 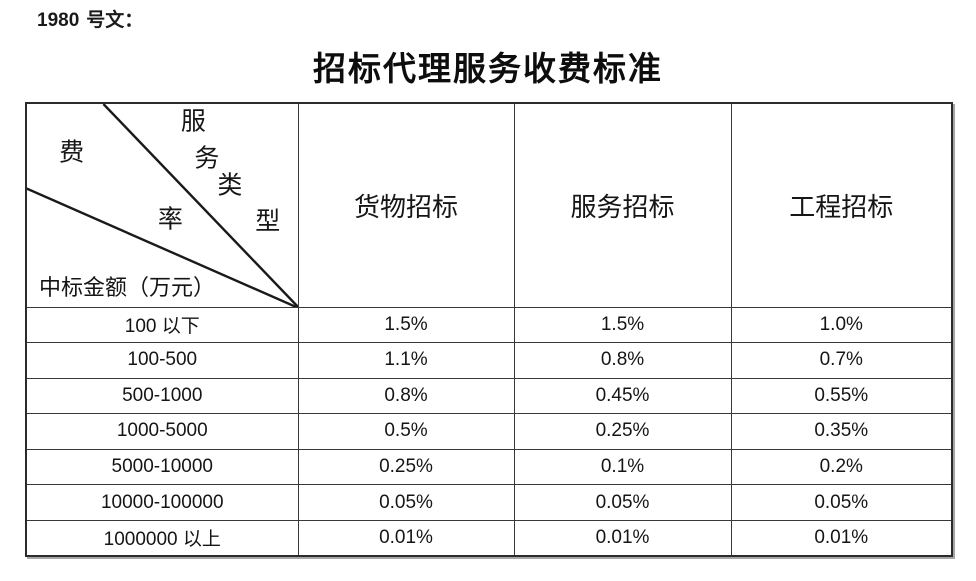 I want to click on table-row: 100-500 1.1% 0.8% 0.7%, so click(x=489, y=360).